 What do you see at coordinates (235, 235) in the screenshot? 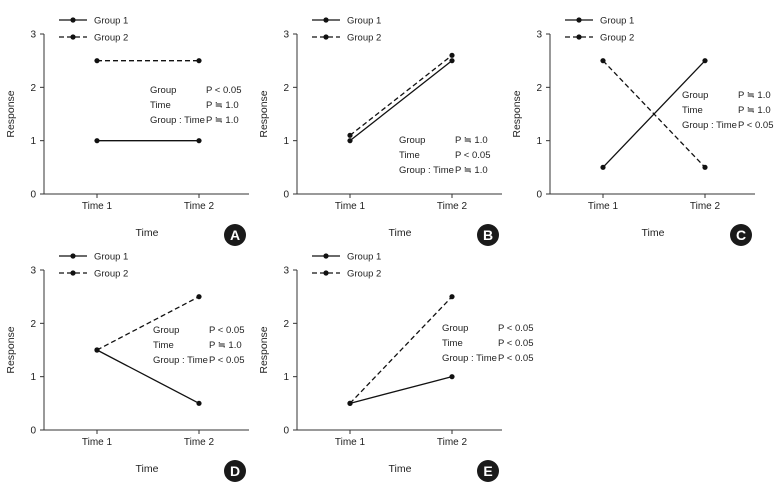
I see `panel-letter: A` at bounding box center [235, 235].